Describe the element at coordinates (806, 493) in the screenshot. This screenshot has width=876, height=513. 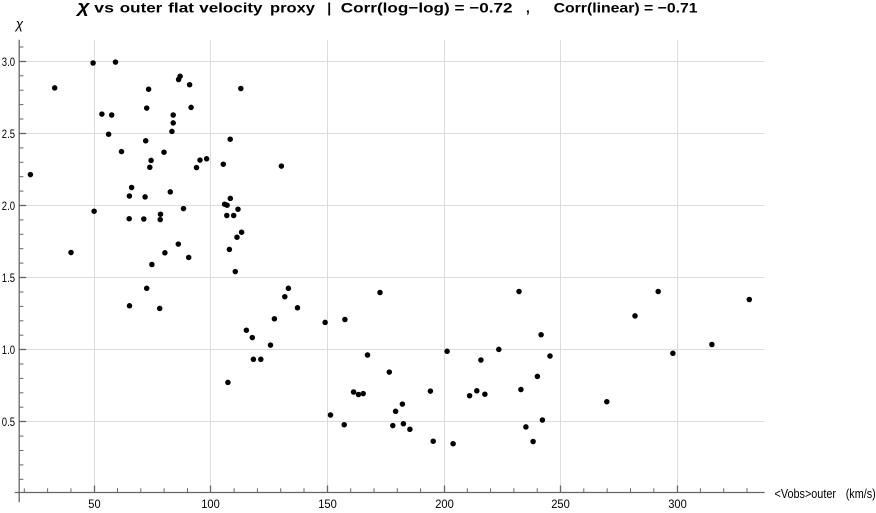
I see `svg-text: <Vobs>outer` at that location.